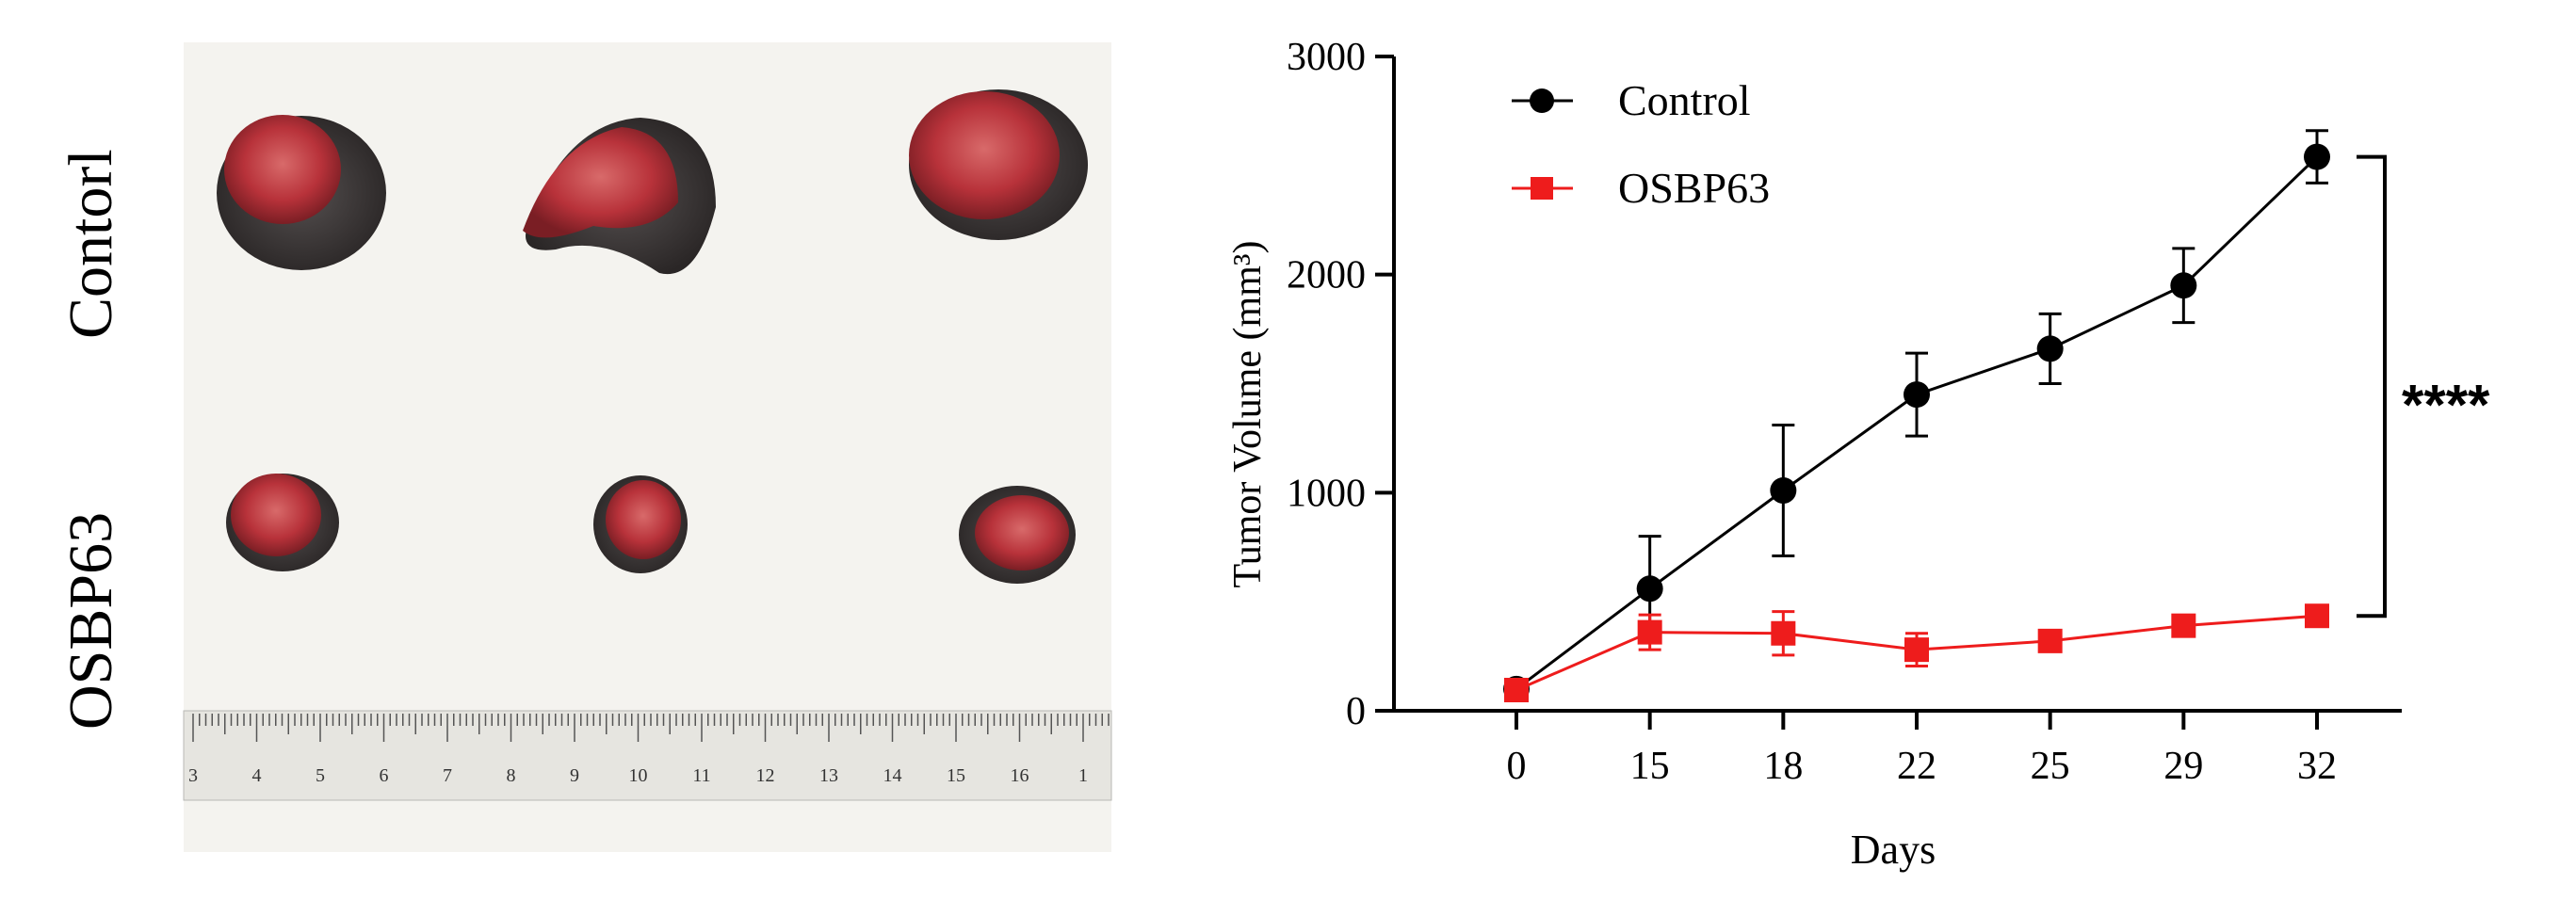 The image size is (2576, 916). I want to click on ruler-number: 11, so click(701, 775).